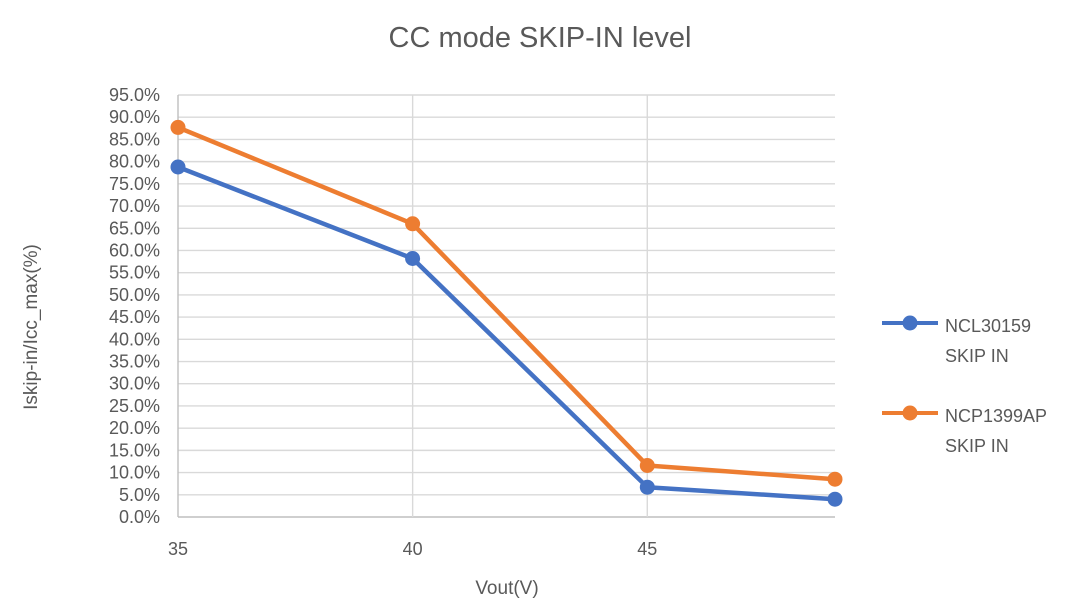  What do you see at coordinates (647, 549) in the screenshot?
I see `svg-text: 45` at bounding box center [647, 549].